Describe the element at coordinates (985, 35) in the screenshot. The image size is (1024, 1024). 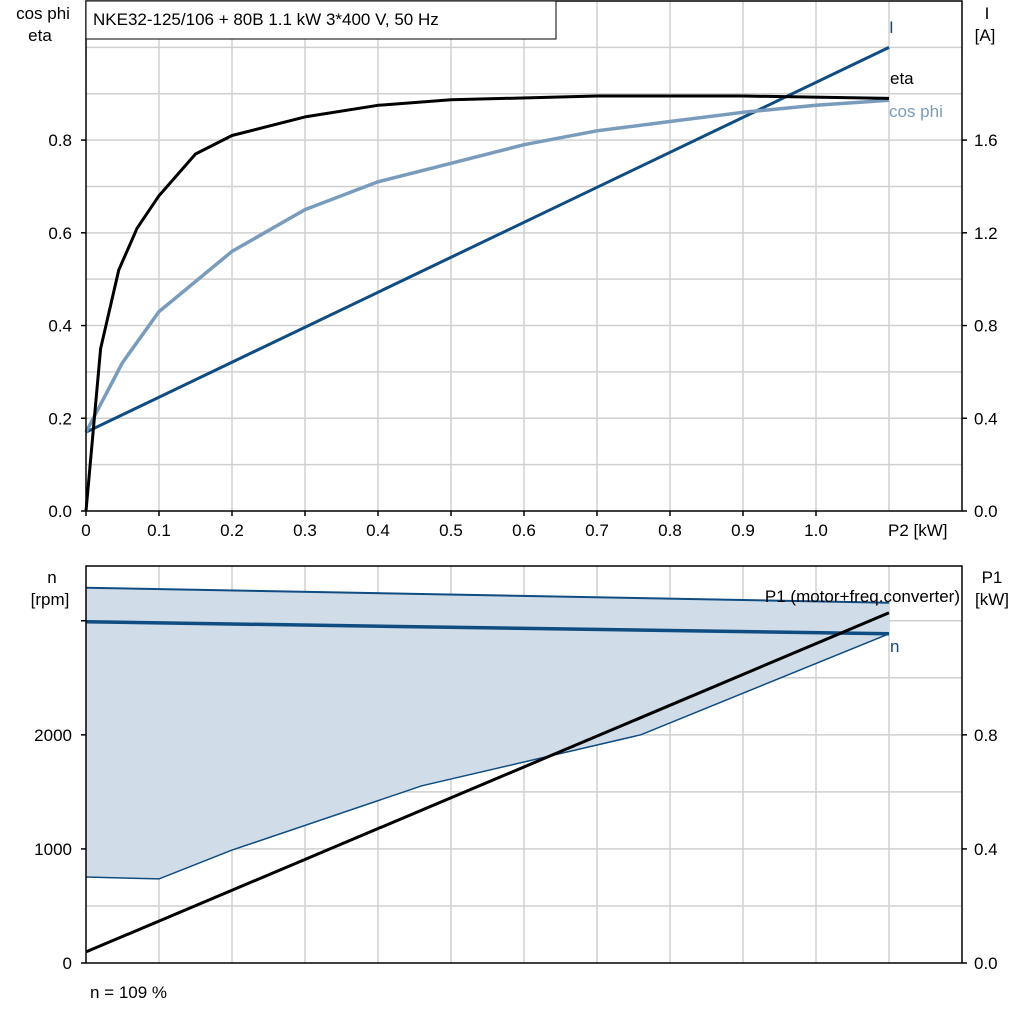
I see `top-right-axis-label-2: [A]` at that location.